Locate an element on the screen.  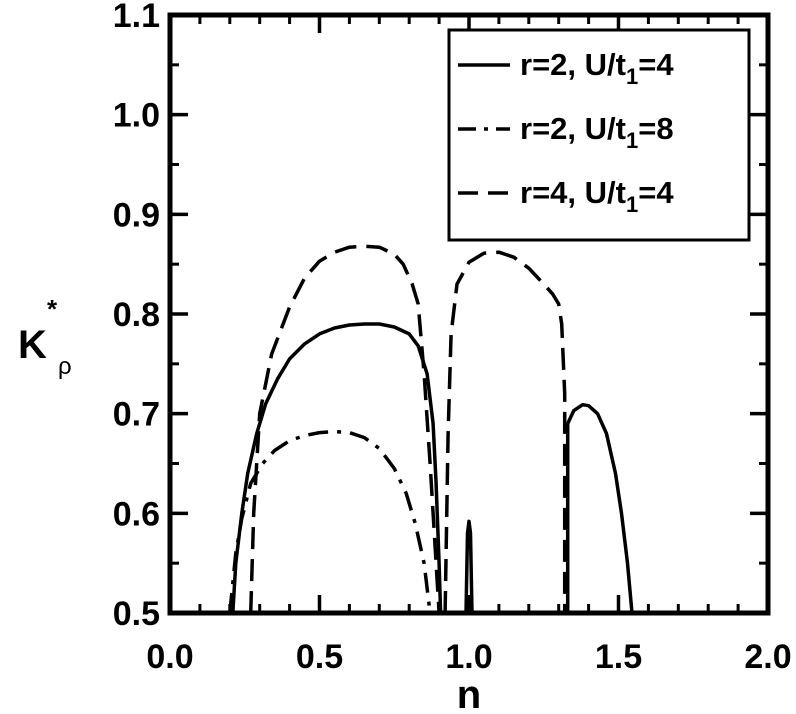
x-tick-label: 0.0 is located at coordinates (169, 657).